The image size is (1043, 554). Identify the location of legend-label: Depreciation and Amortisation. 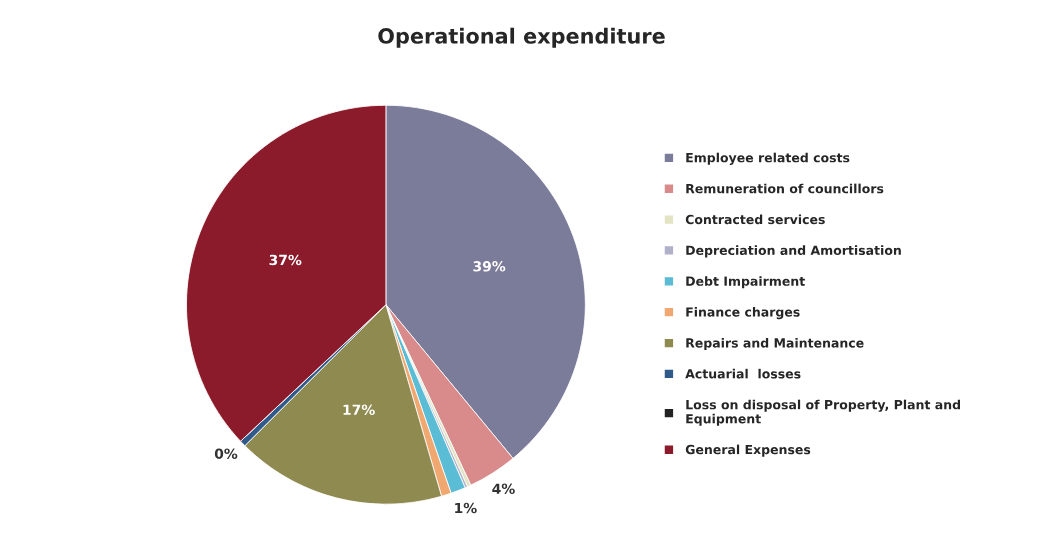
(793, 251).